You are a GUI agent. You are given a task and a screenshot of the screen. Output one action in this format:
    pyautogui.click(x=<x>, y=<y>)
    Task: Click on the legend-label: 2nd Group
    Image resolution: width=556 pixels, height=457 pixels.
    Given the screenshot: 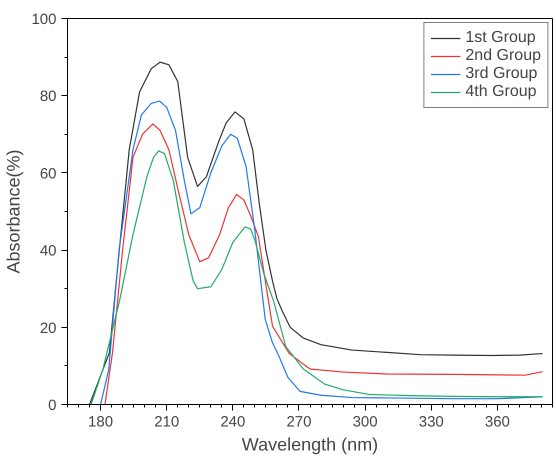 What is the action you would take?
    pyautogui.click(x=503, y=56)
    